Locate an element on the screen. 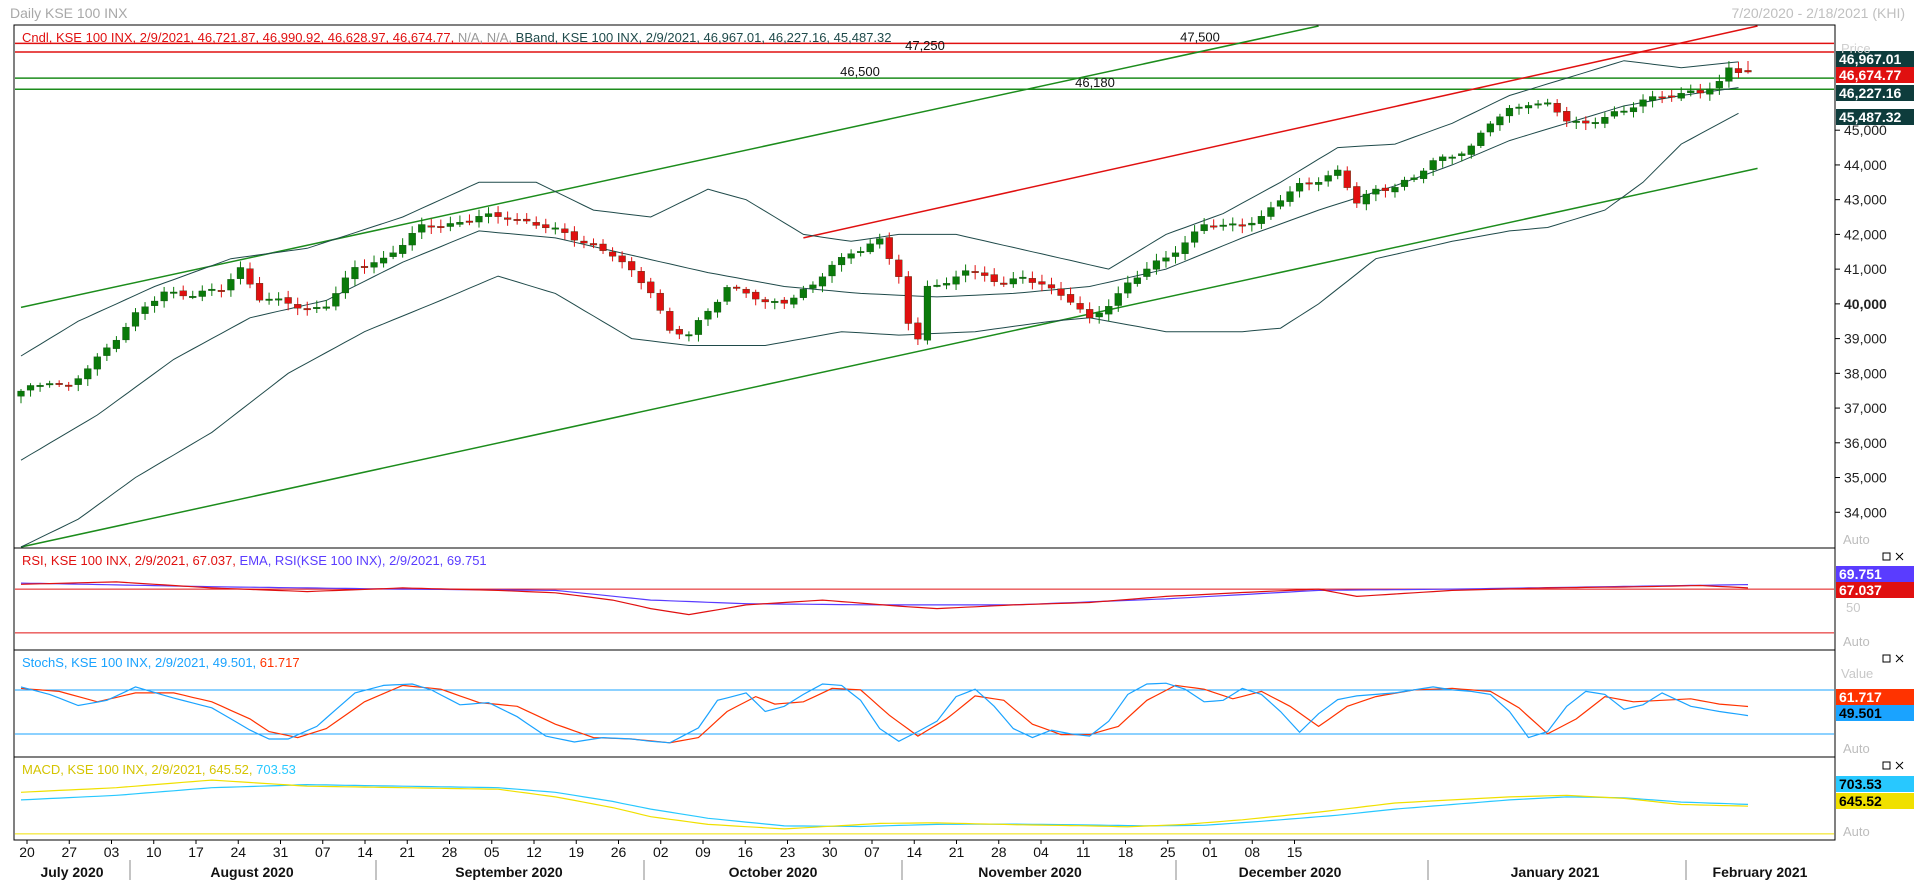 The image size is (1915, 890). rsi-close-icon is located at coordinates (1893, 556).